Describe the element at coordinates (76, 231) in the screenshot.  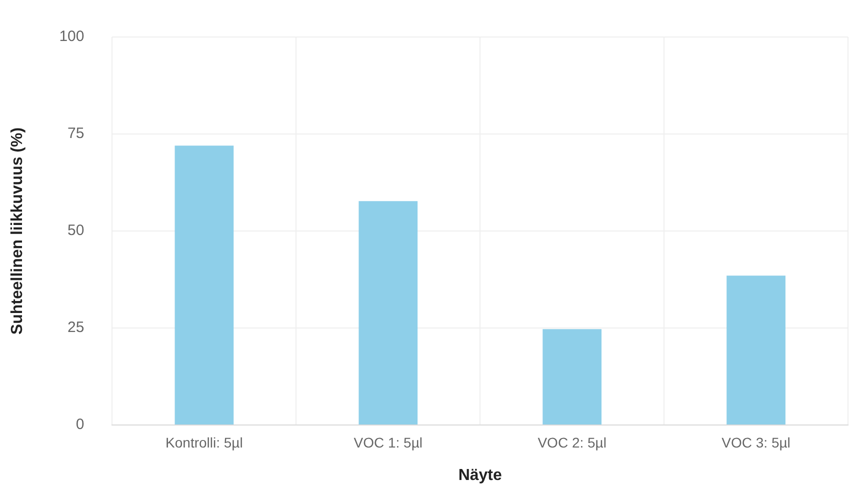
I see `y-tick-label: 50` at that location.